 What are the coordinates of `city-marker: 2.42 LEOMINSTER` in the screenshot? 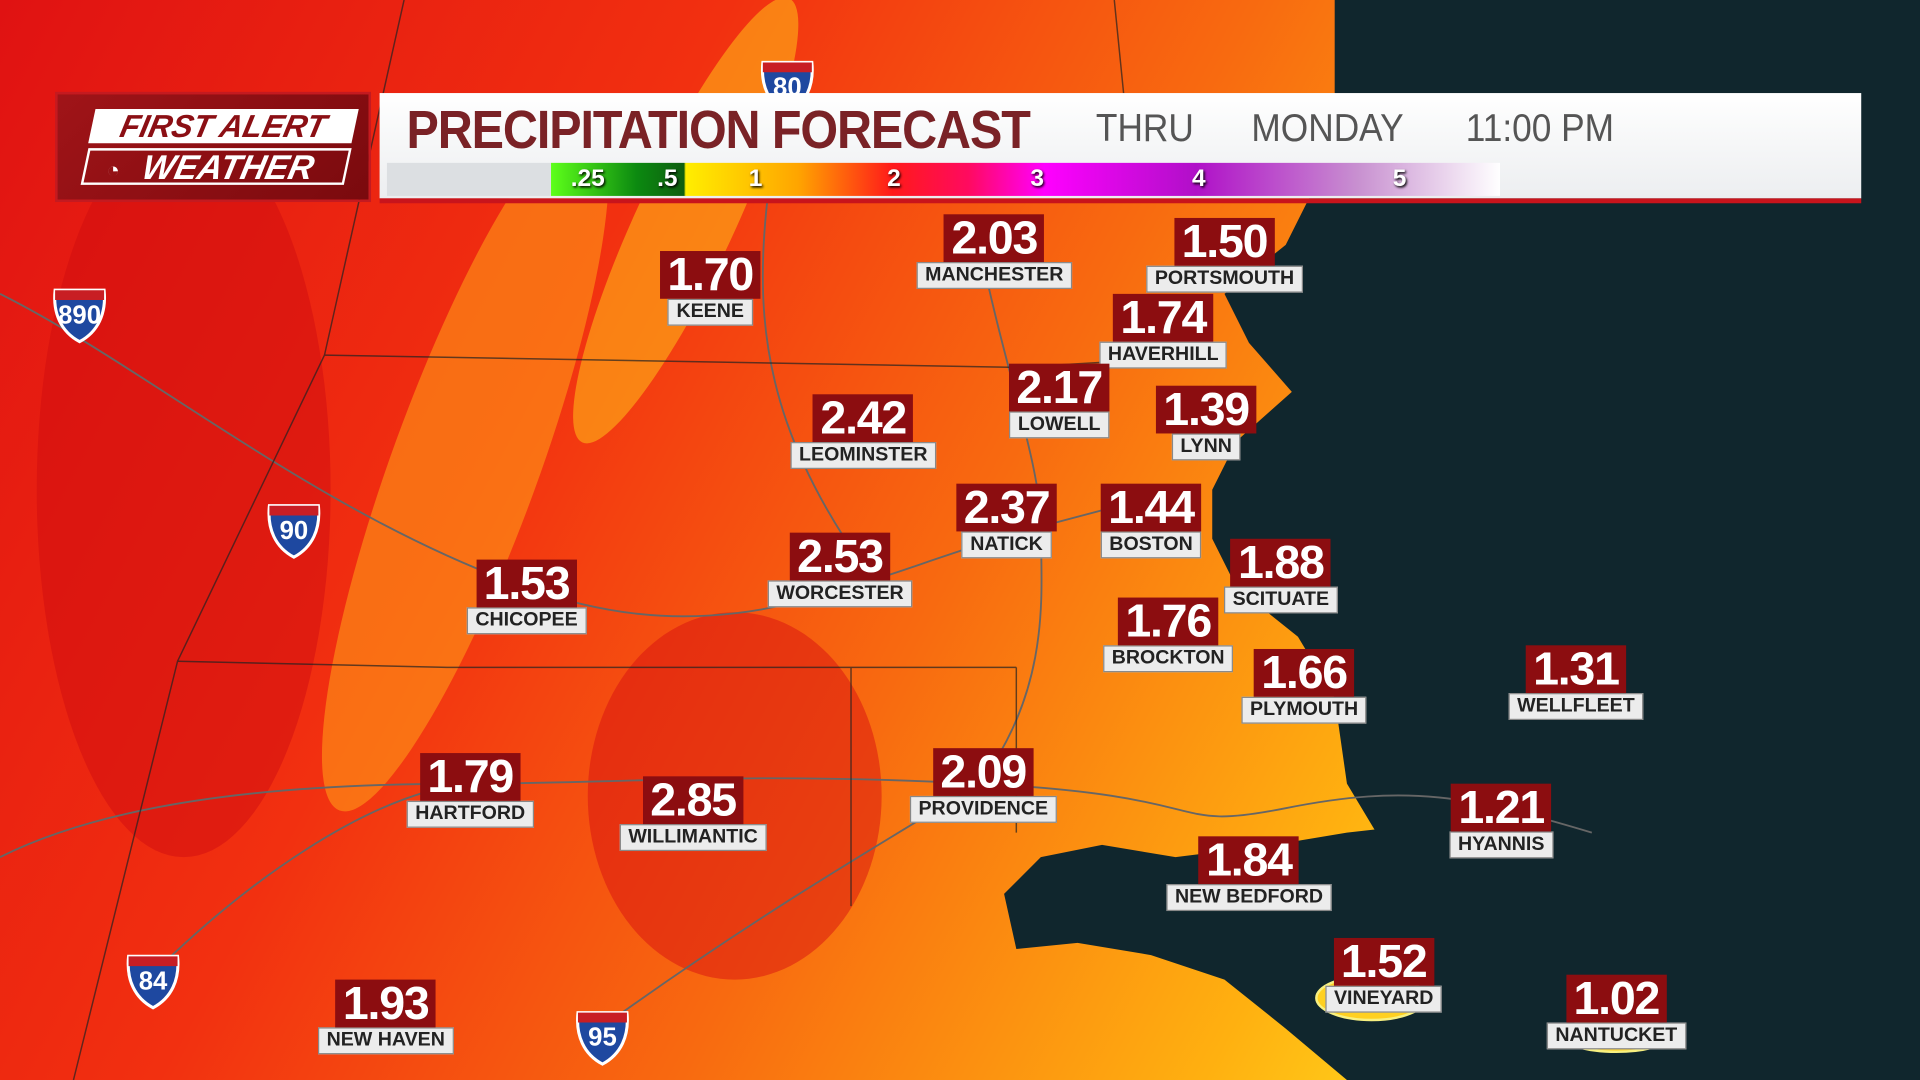 It's located at (863, 431).